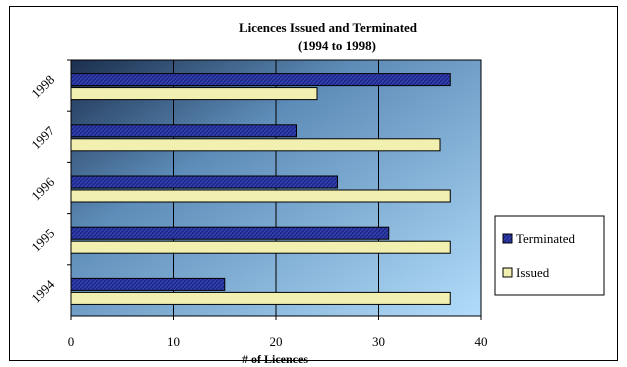 This screenshot has width=627, height=367. Describe the element at coordinates (337, 45) in the screenshot. I see `chart-subtitle: (1994 to 1998)` at that location.